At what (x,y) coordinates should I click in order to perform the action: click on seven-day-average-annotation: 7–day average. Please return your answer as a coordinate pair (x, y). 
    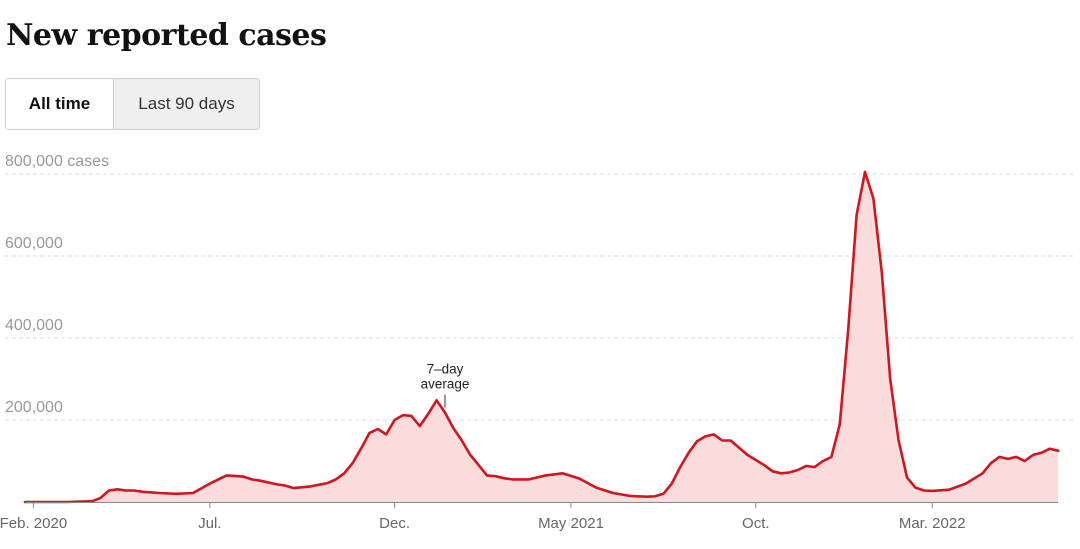
    Looking at the image, I should click on (445, 385).